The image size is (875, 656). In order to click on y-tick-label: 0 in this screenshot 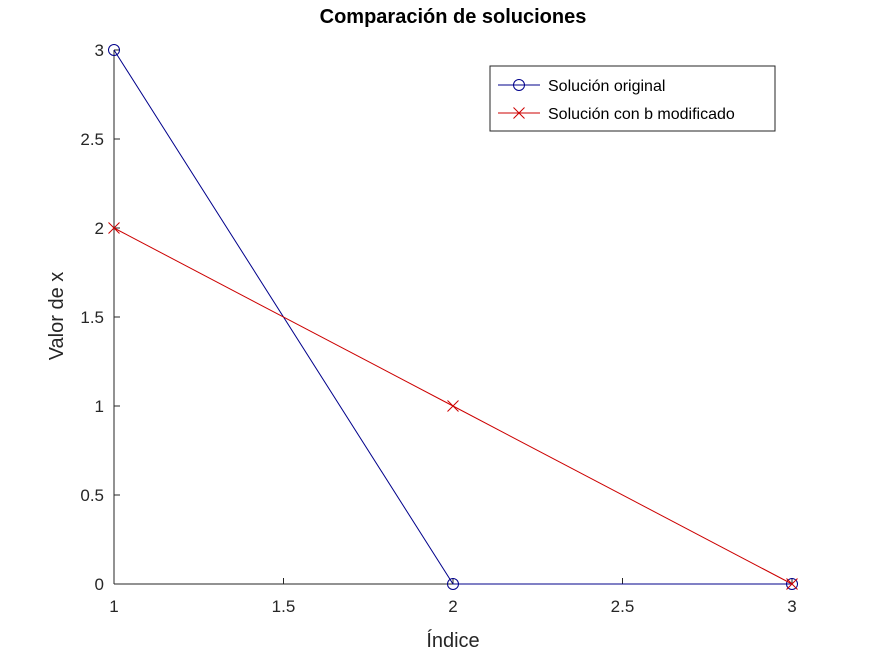, I will do `click(99, 584)`.